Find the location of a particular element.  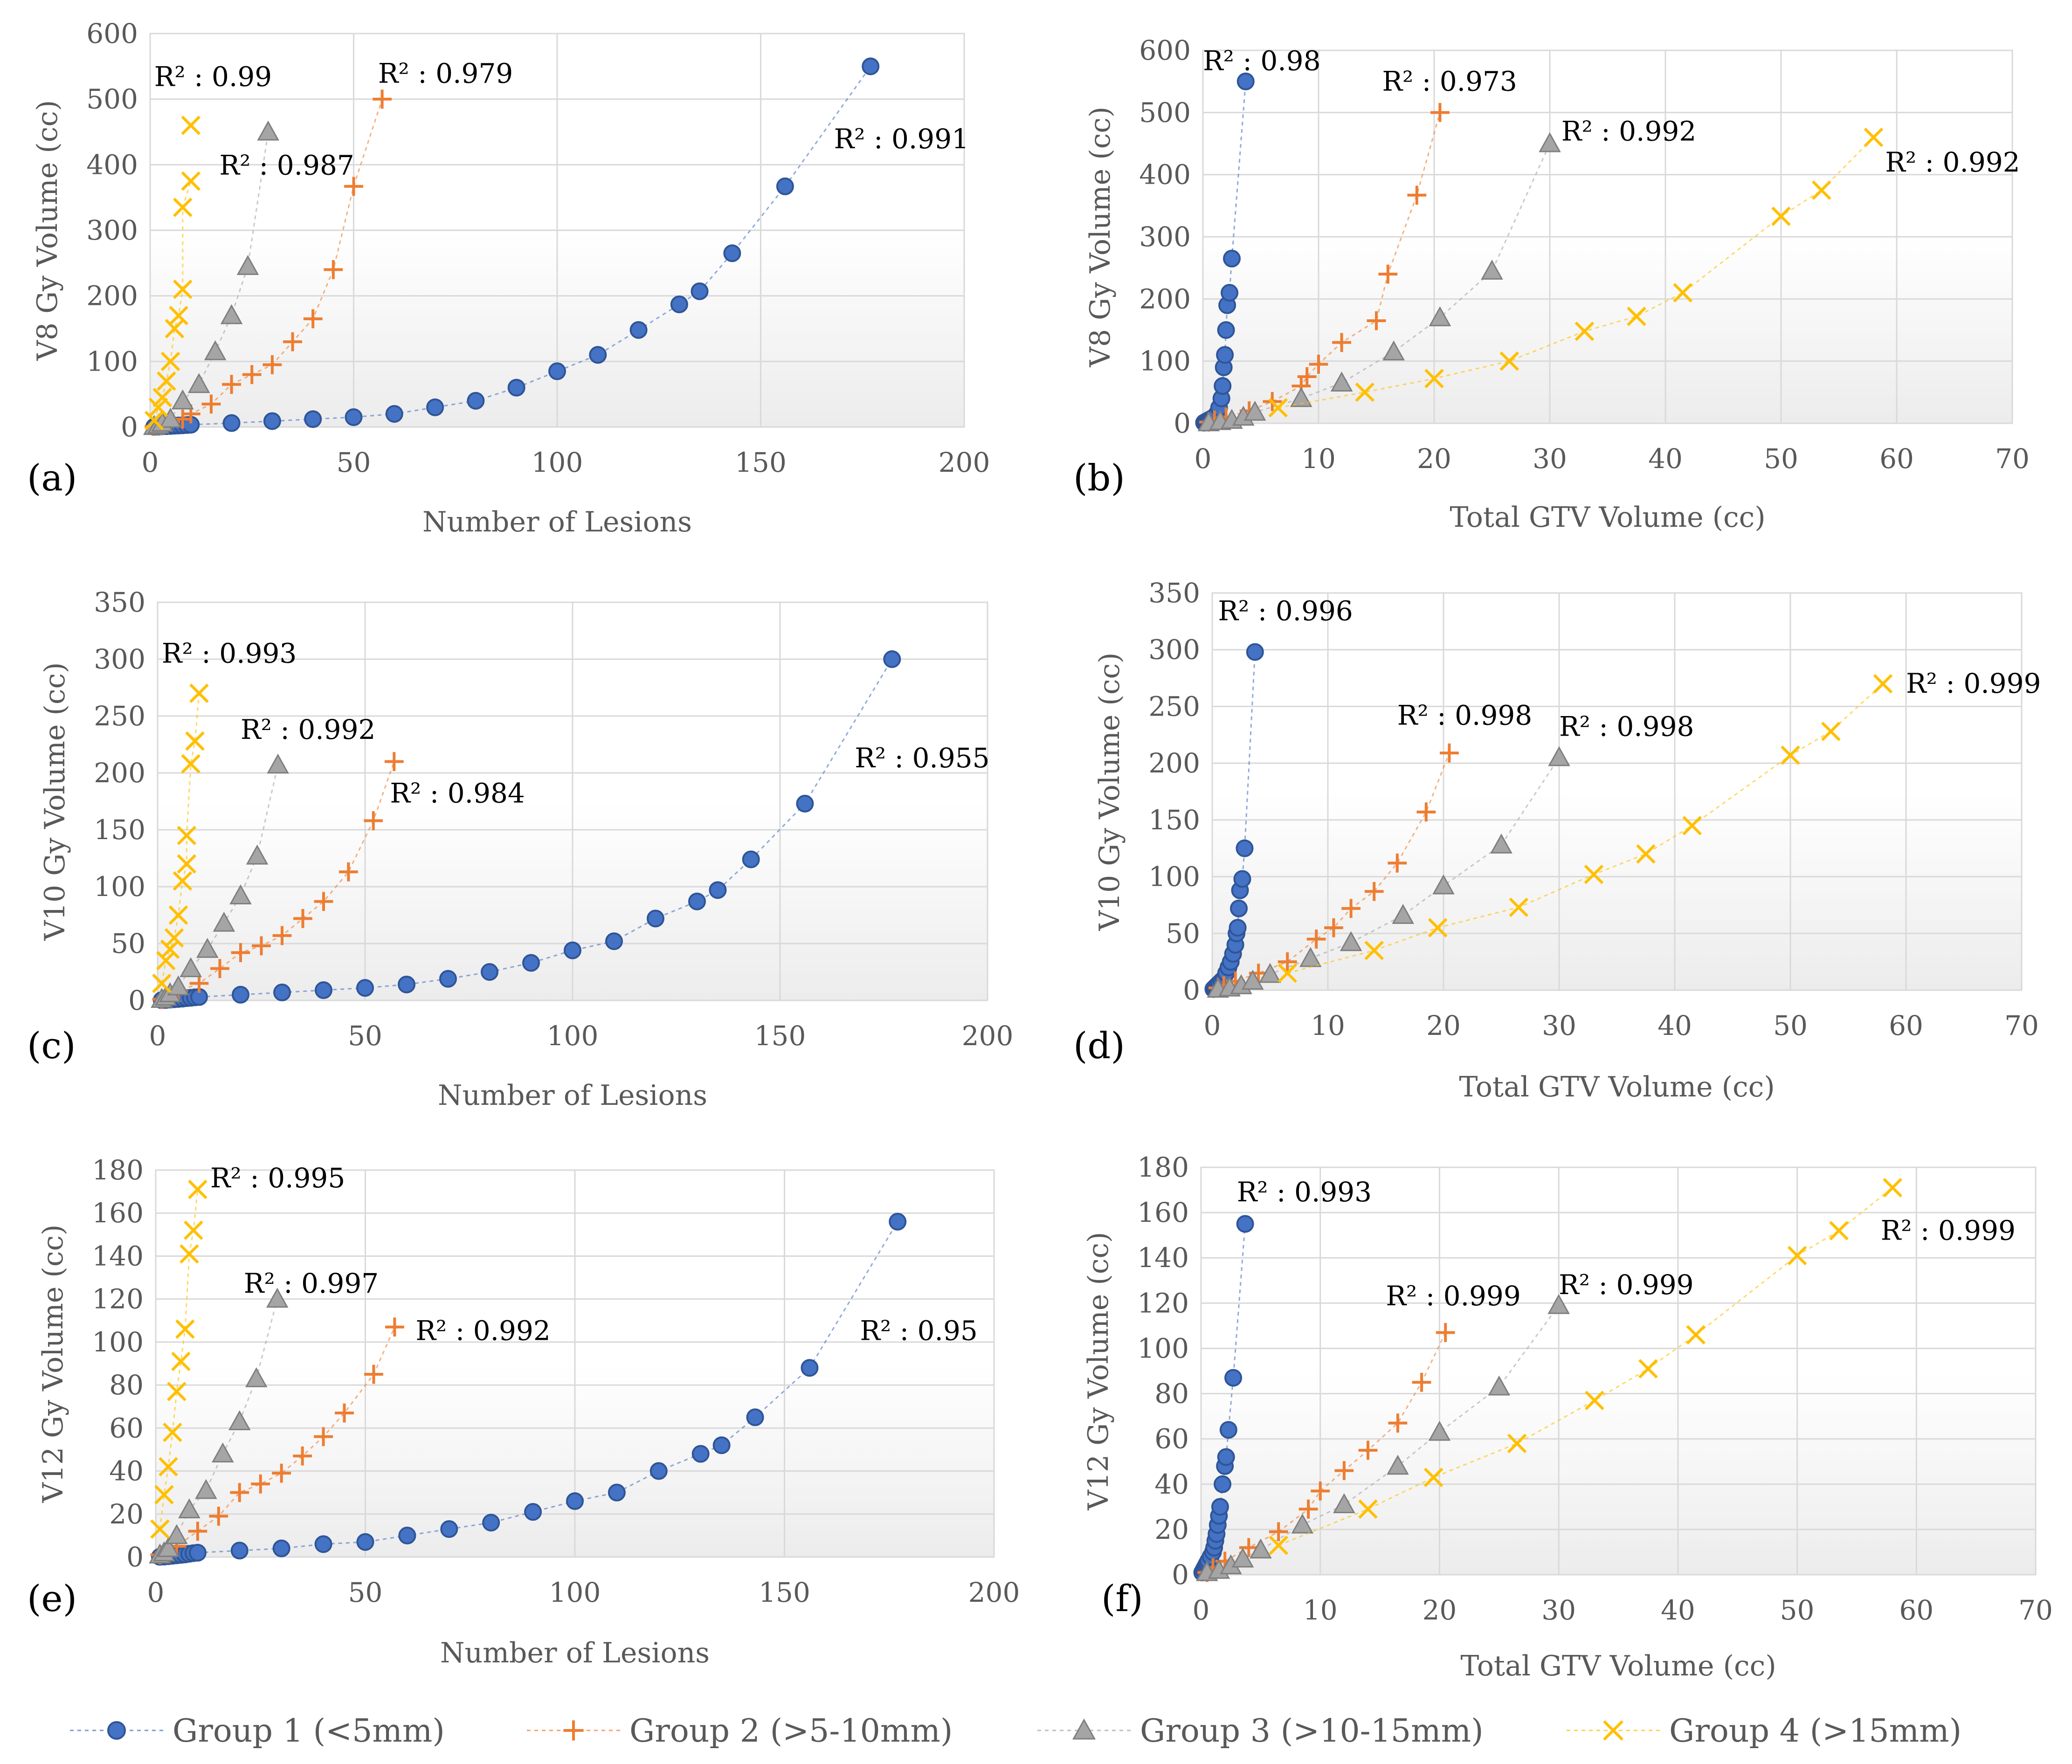

legend-item-group-4: Group 4 (>15mm) is located at coordinates (1764, 1731).